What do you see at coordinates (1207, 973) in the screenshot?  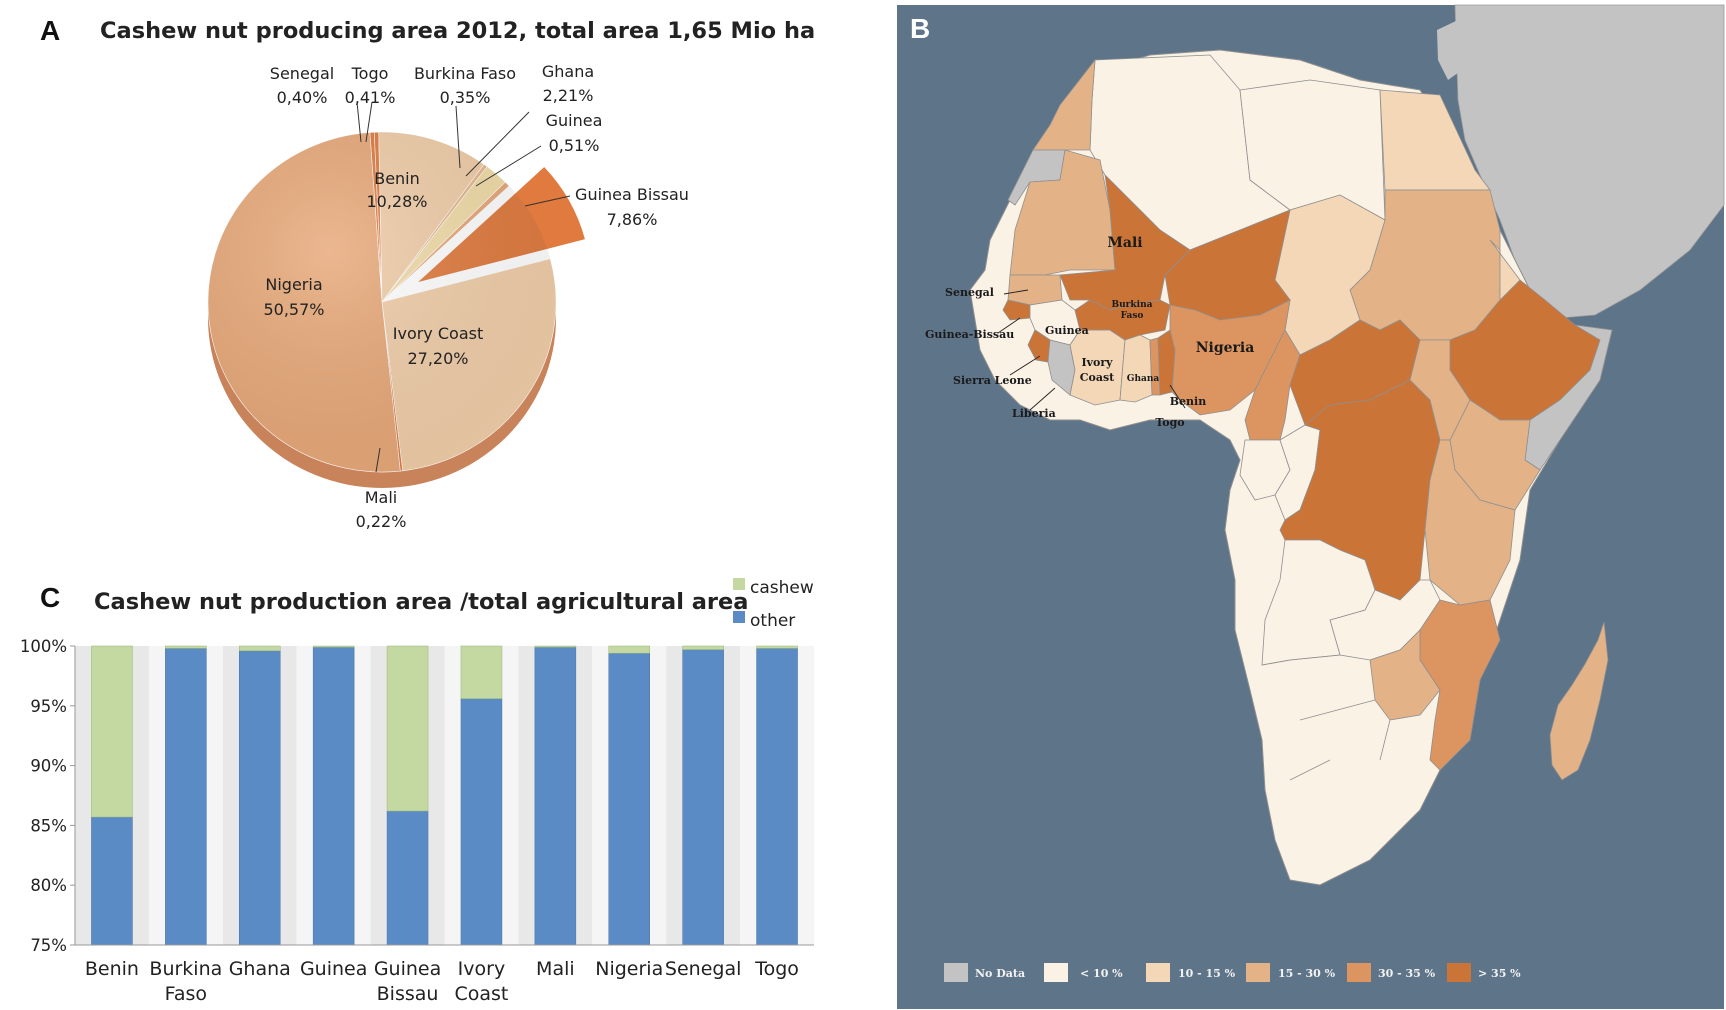 I see `map-legend-label-10-15: 10 - 15 %` at bounding box center [1207, 973].